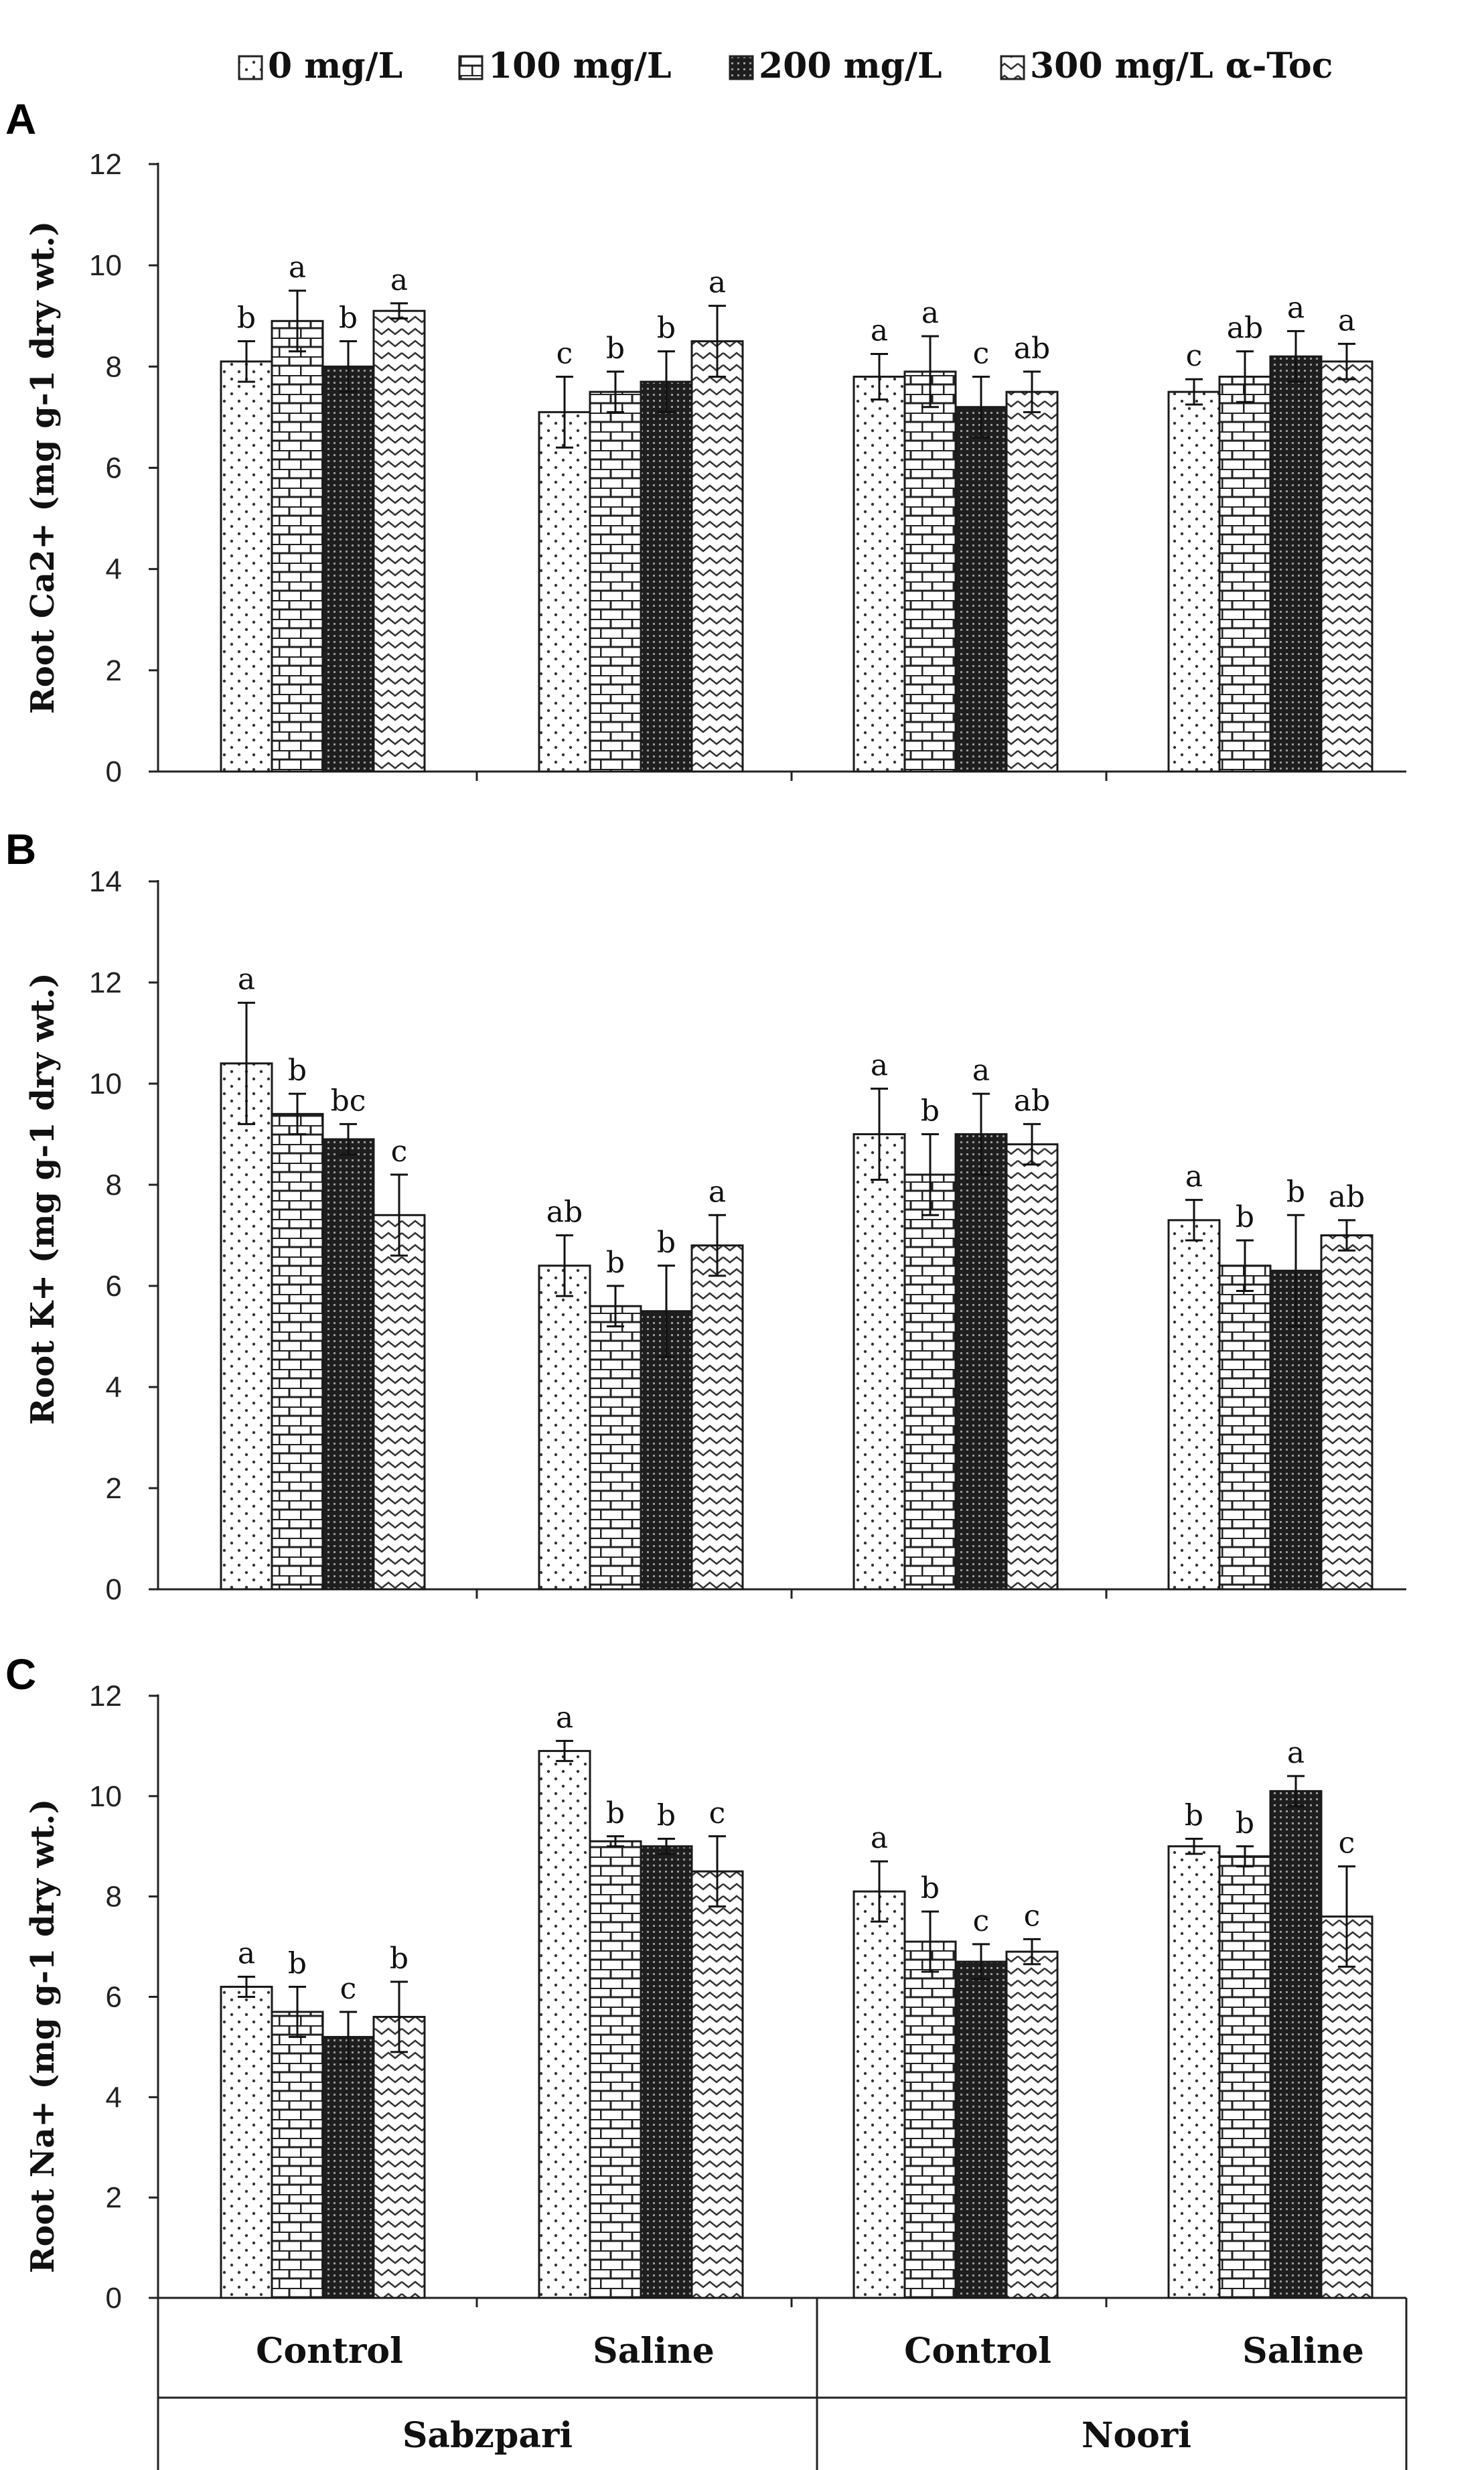 Image resolution: width=1484 pixels, height=2470 pixels. Describe the element at coordinates (741, 67) in the screenshot. I see `legend-swatch-dense` at that location.